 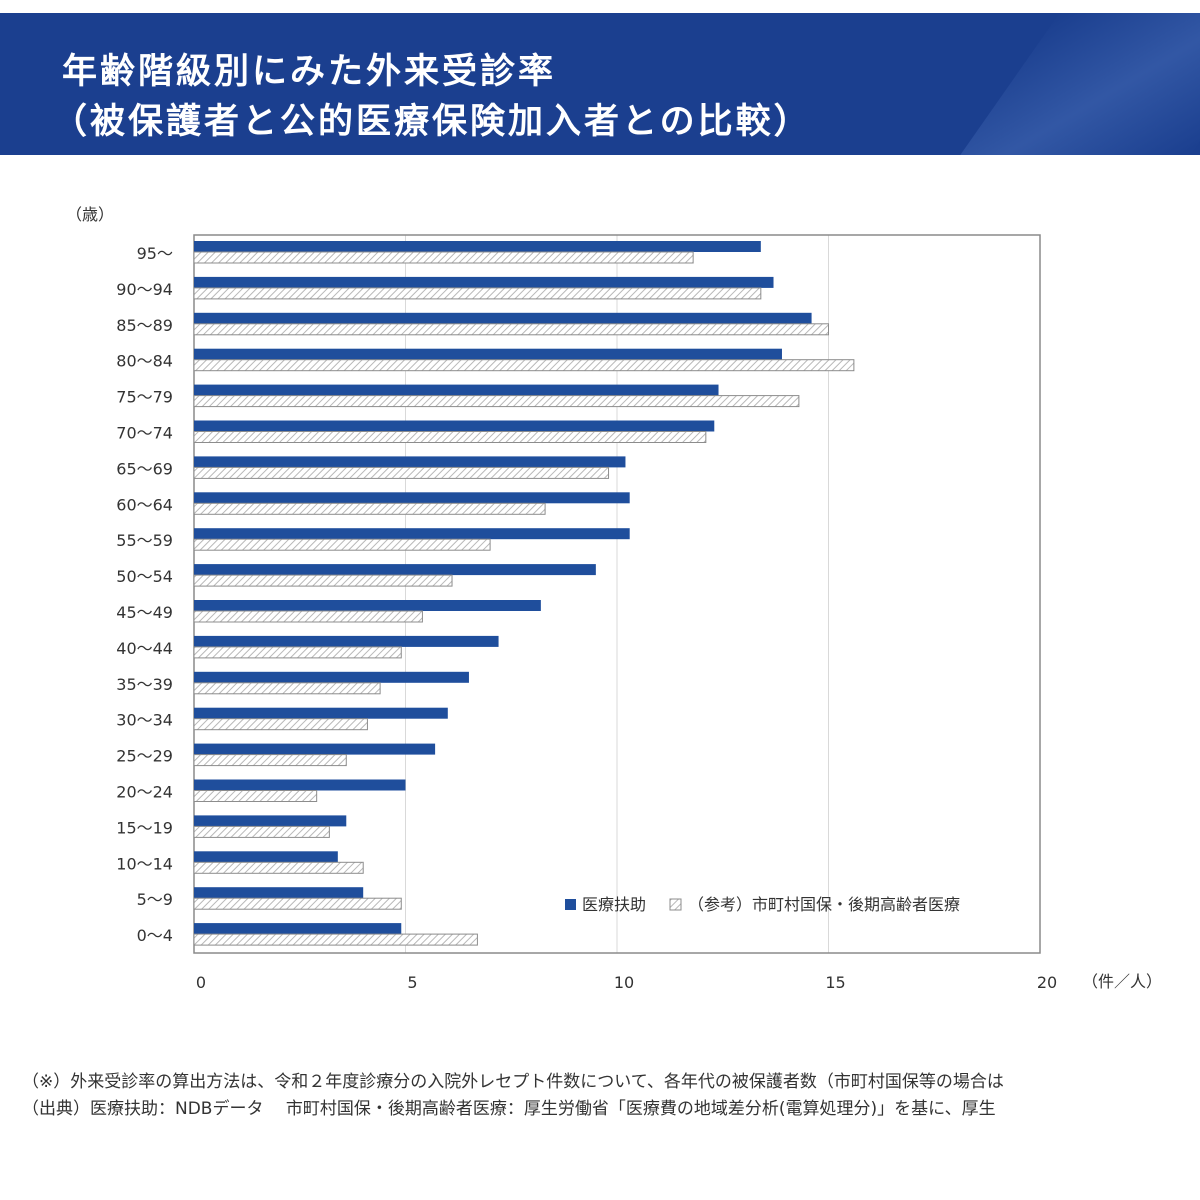 I want to click on page-title-line1: 年齢階級別にみた外来受診率, so click(x=309, y=72).